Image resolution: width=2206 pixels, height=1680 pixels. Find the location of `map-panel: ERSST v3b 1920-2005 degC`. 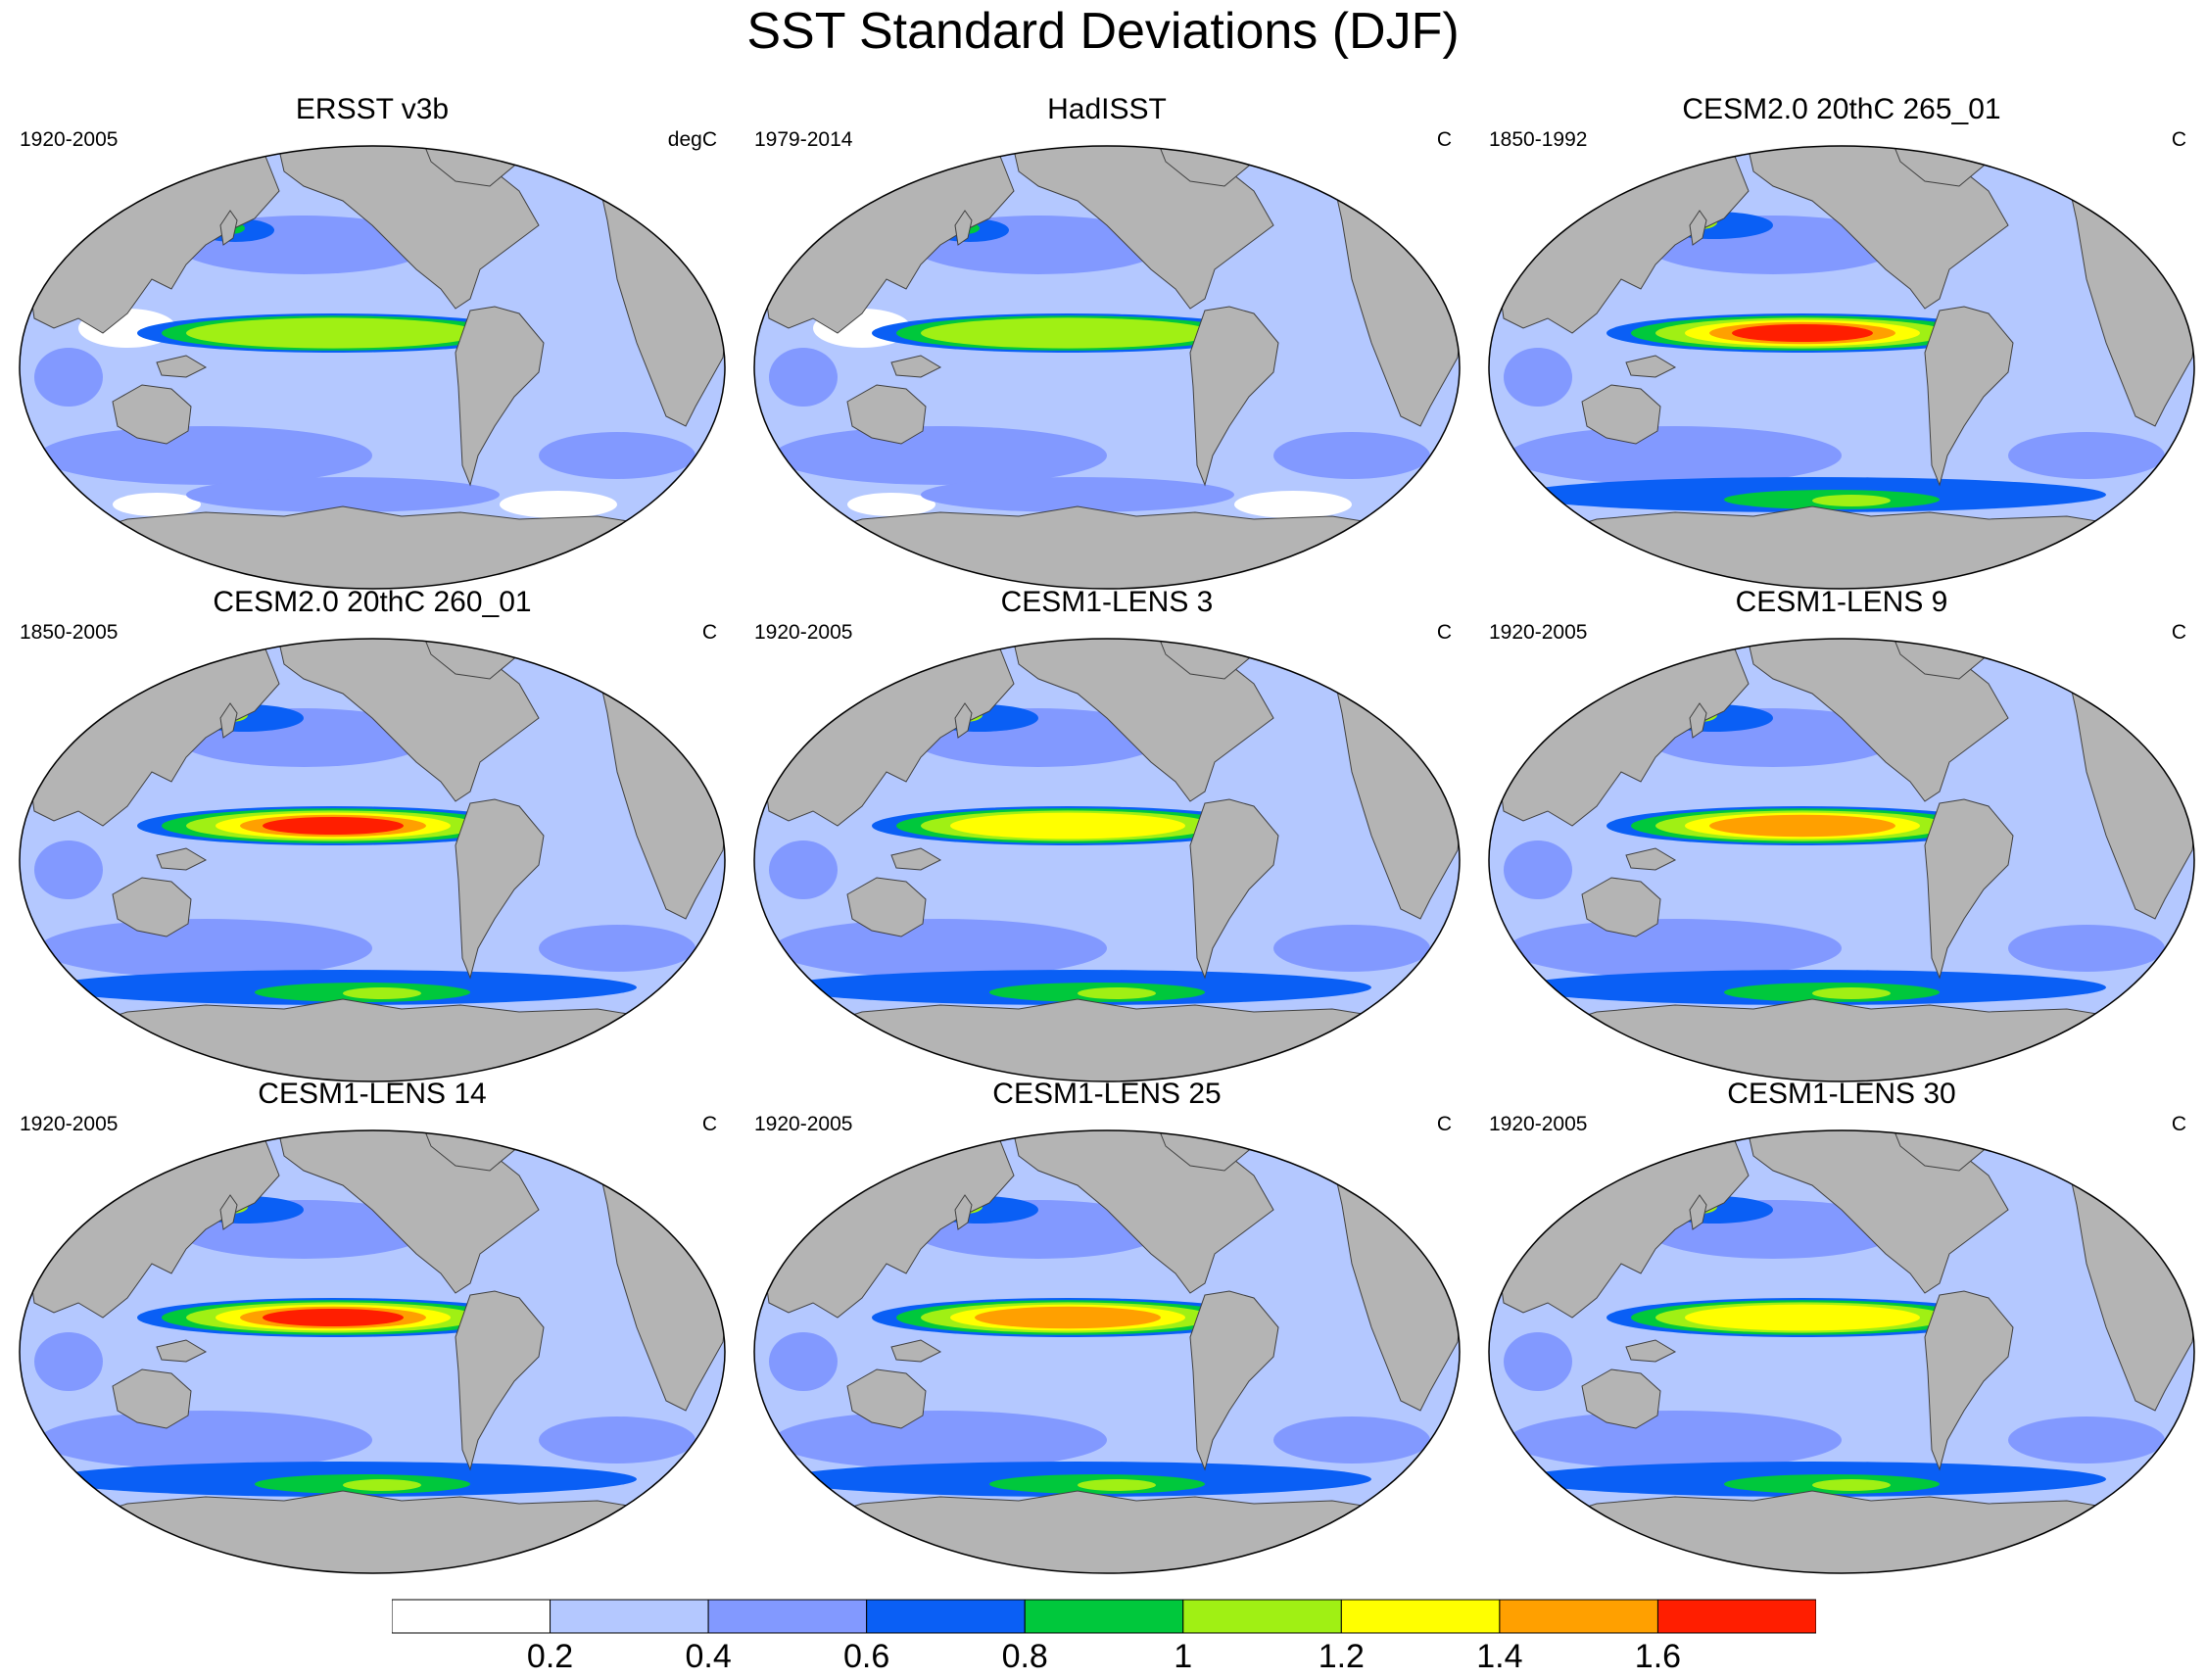

map-panel: ERSST v3b 1920-2005 degC is located at coordinates (372, 357).